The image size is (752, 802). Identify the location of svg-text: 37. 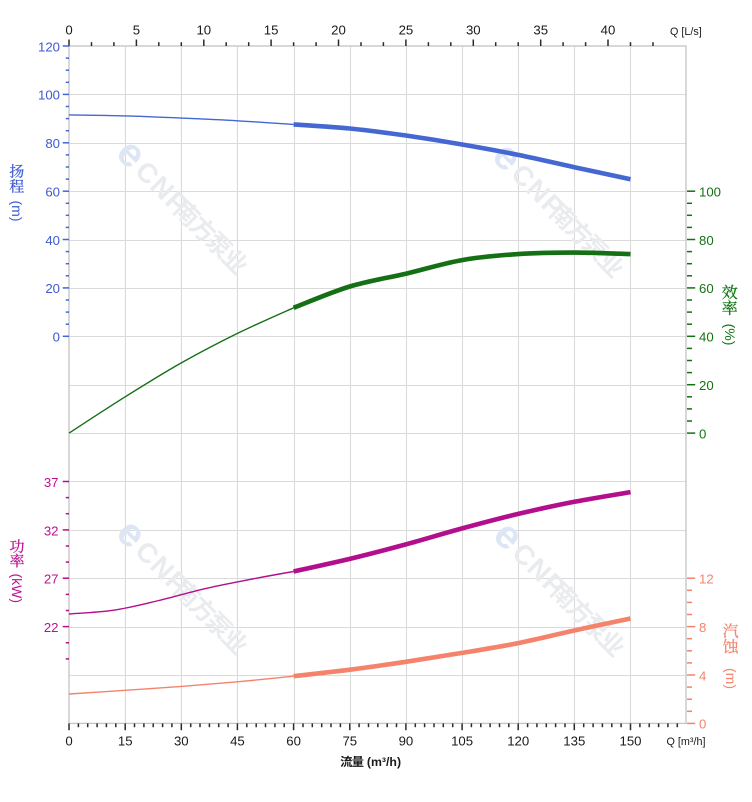
(51, 482).